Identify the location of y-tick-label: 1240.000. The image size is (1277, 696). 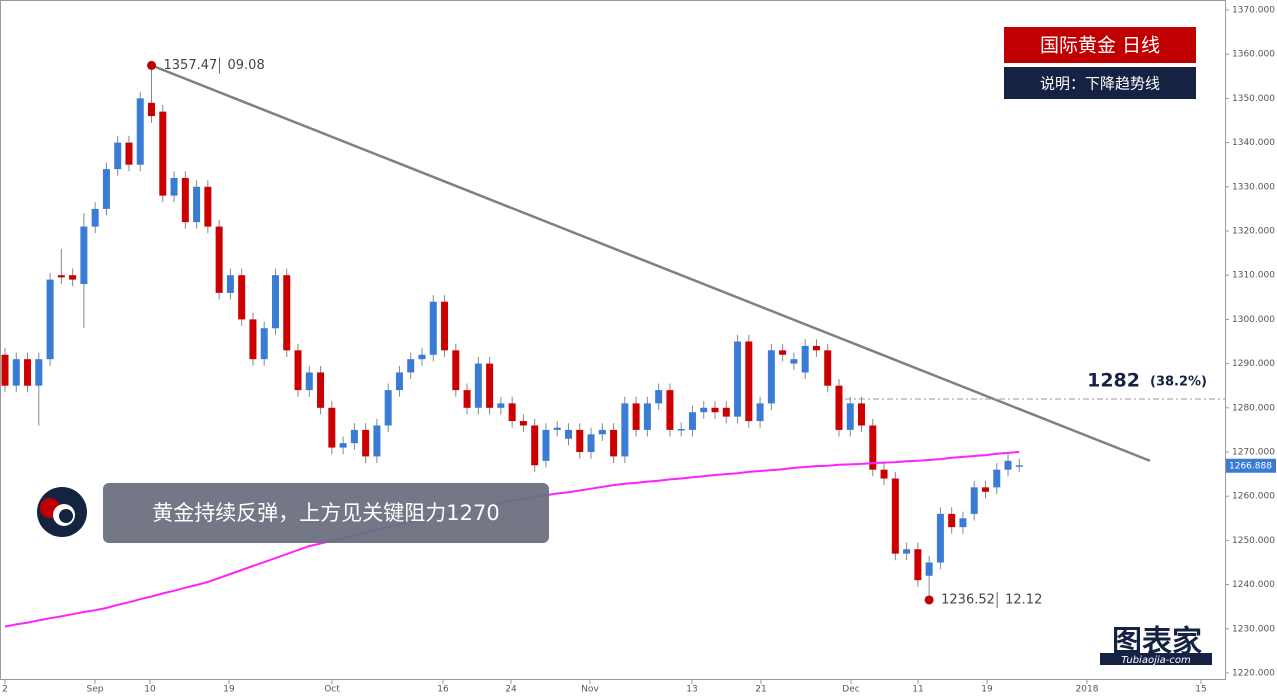
(1253, 585).